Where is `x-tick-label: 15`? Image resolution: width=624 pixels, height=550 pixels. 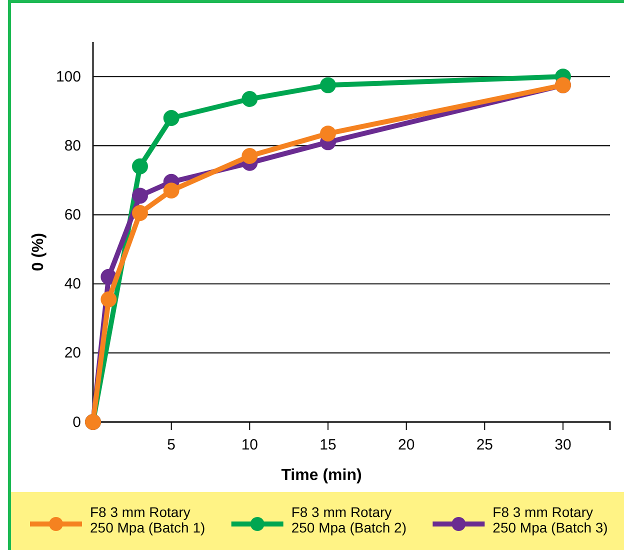
x-tick-label: 15 is located at coordinates (328, 445).